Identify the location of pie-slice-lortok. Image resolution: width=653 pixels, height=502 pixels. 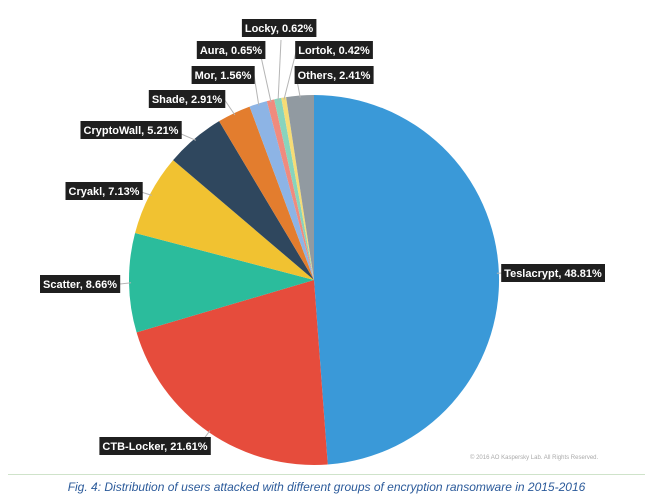
(297, 189).